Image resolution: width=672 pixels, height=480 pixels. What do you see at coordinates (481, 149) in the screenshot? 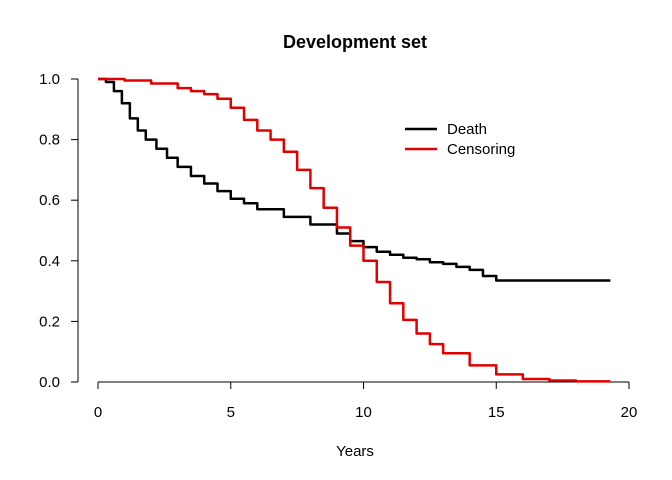
I see `legend-label-censoring: Censoring` at bounding box center [481, 149].